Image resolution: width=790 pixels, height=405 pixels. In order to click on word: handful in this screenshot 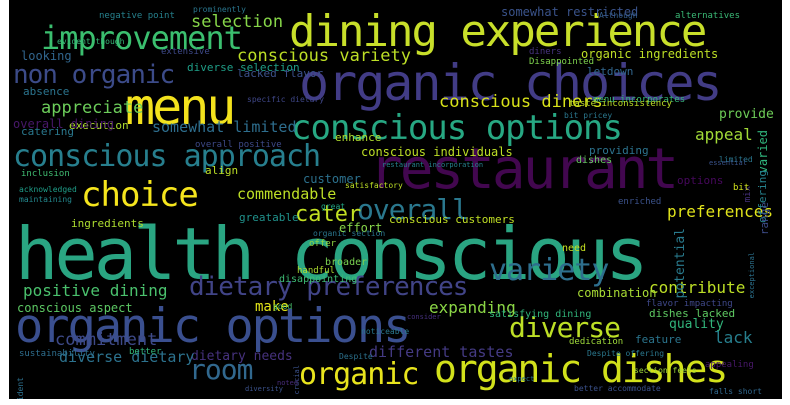, I will do `click(316, 271)`.